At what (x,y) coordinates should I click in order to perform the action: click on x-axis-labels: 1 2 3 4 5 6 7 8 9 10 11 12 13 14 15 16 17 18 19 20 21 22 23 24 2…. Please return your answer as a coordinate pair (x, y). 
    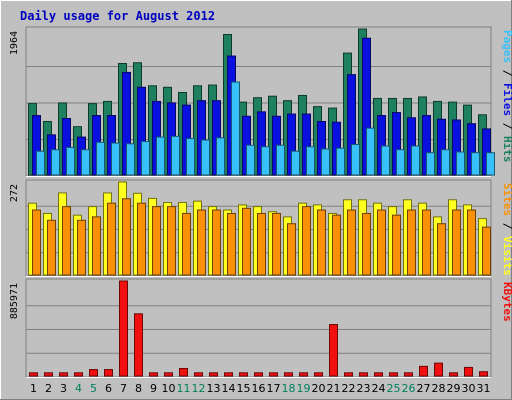
    Looking at the image, I should click on (260, 388).